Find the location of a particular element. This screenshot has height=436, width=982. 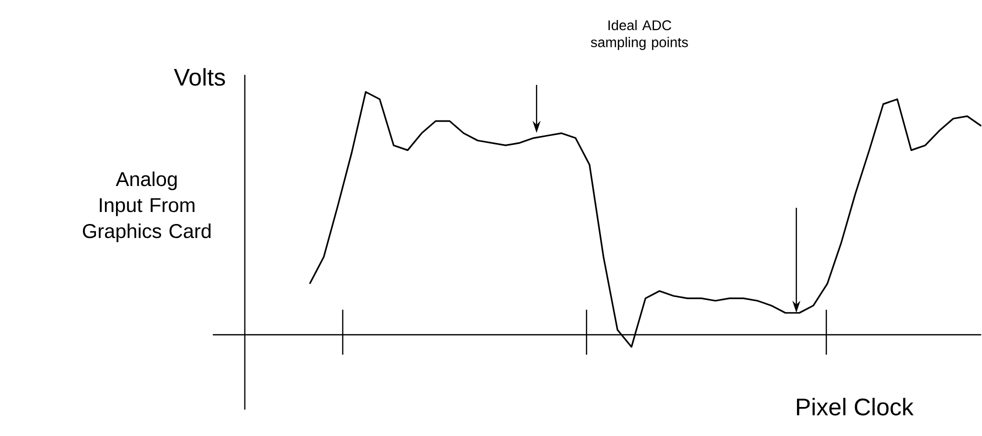

y-axis-title: Analog Input From Graphics Card is located at coordinates (146, 207).